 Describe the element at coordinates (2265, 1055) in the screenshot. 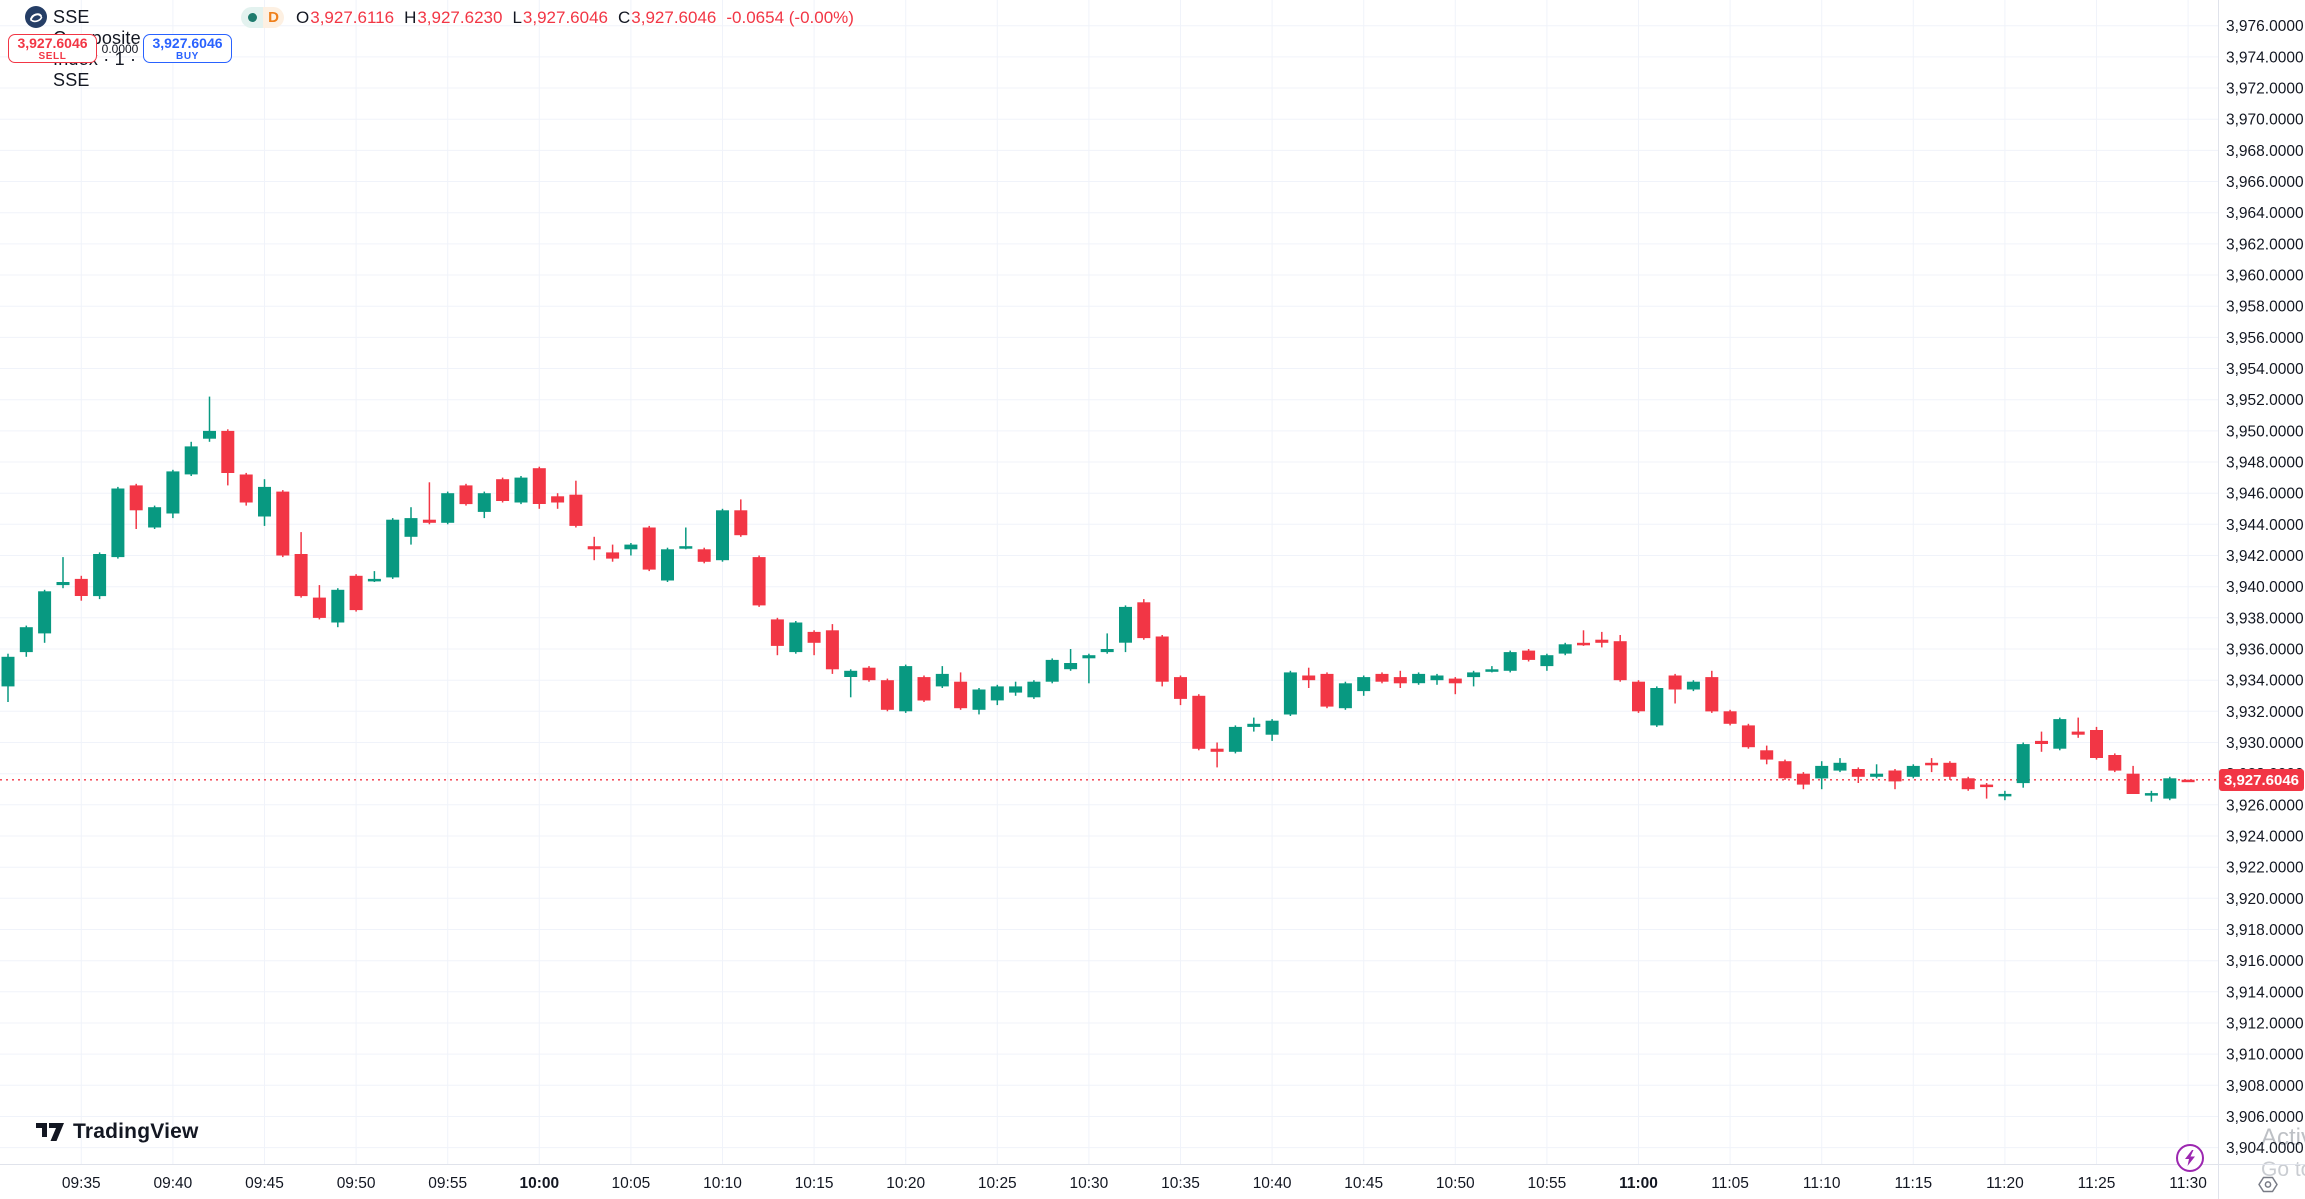

I see `price-axis-label: 3,910.0000` at that location.